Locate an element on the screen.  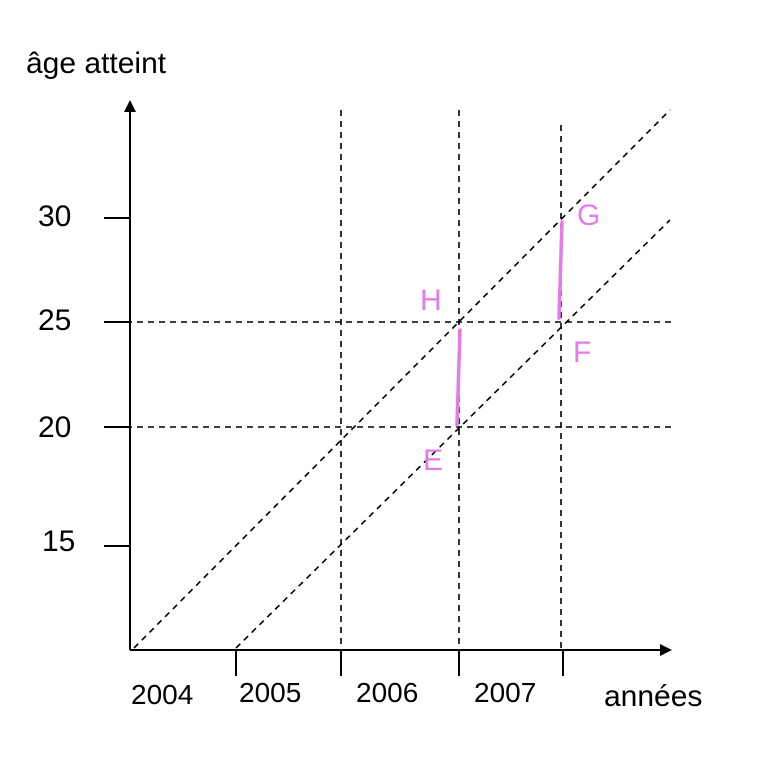
point-label-F: F is located at coordinates (582, 352).